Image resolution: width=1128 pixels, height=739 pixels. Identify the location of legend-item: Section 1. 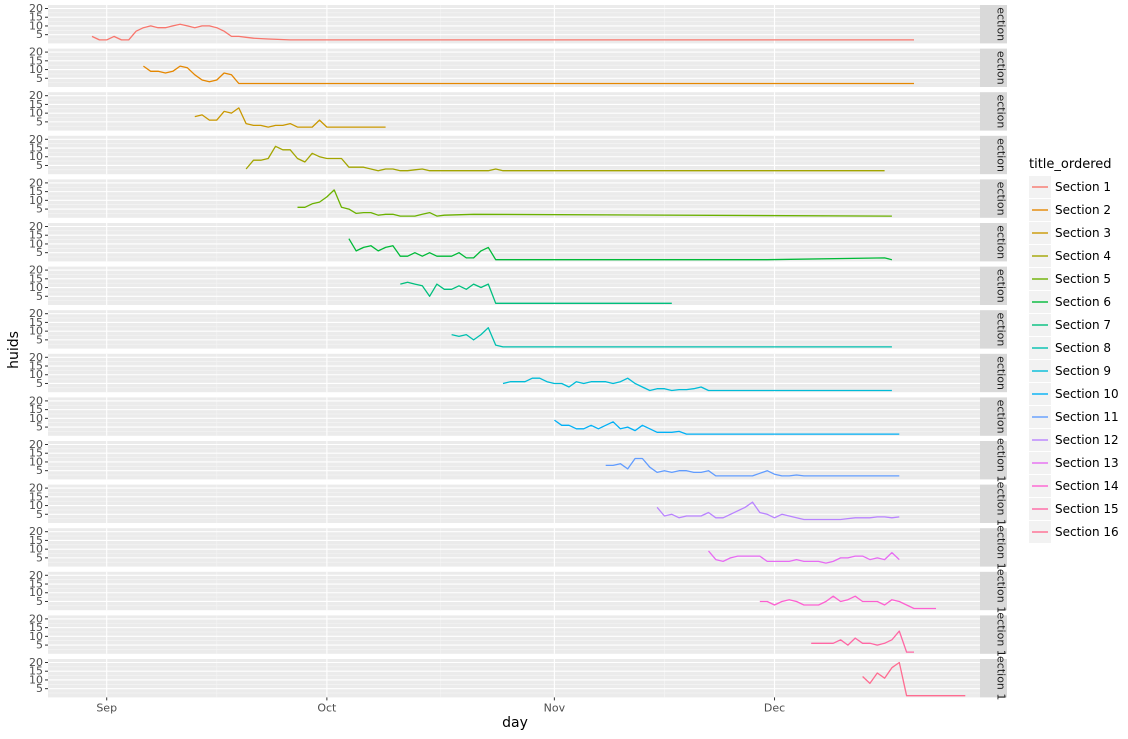
(1070, 187).